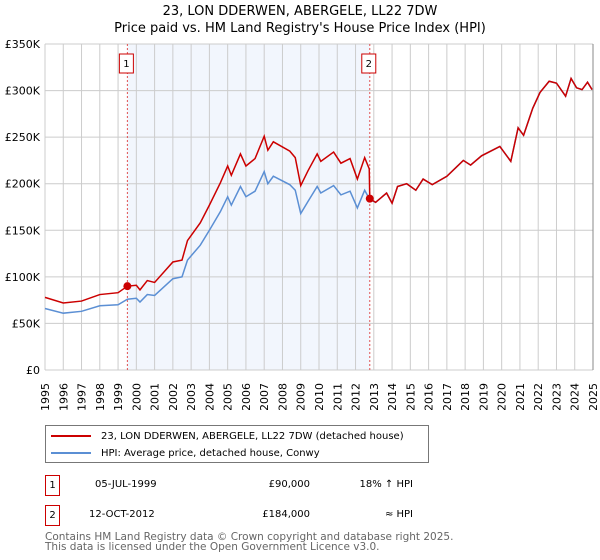 Image resolution: width=600 pixels, height=560 pixels. What do you see at coordinates (575, 396) in the screenshot?
I see `x-tick-label: 2024` at bounding box center [575, 396].